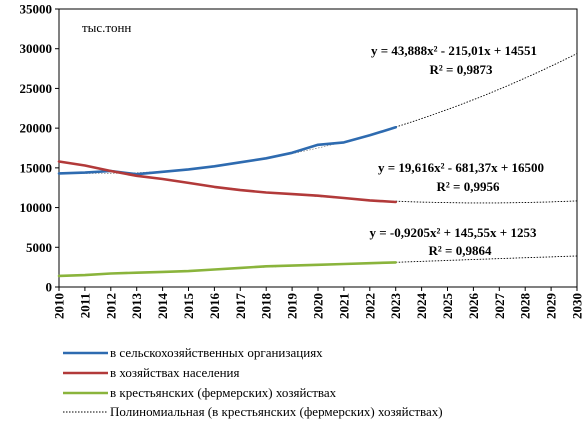 The height and width of the screenshot is (434, 585). I want to click on y-tick-label: 0, so click(49, 287).